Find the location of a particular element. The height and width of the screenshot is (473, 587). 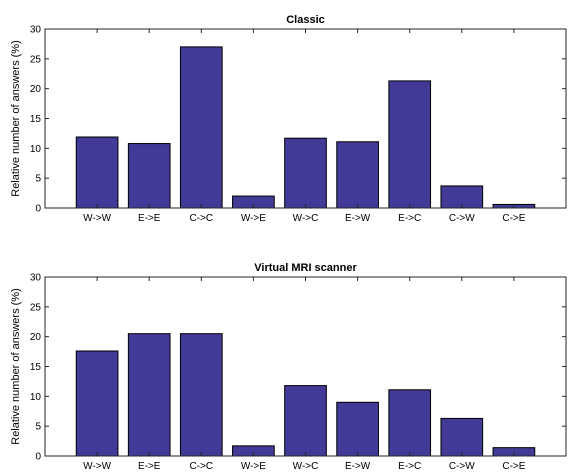

bar-C->W is located at coordinates (462, 437).